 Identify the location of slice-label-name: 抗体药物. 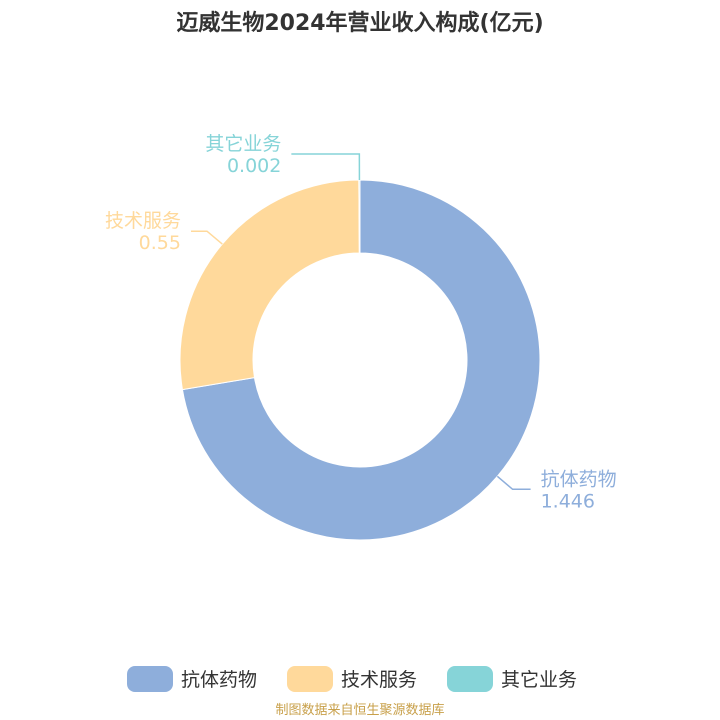
(579, 479).